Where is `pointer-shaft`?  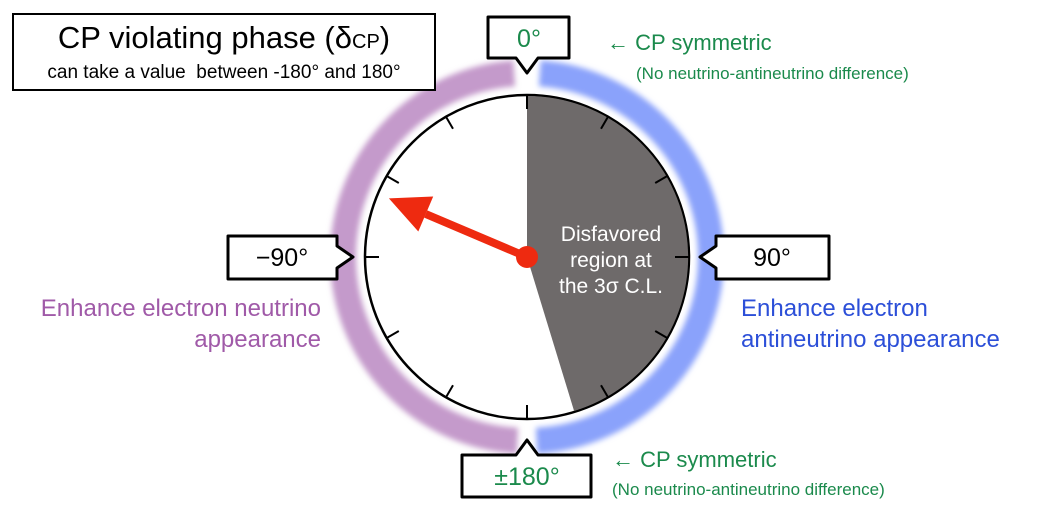
pointer-shaft is located at coordinates (476, 235).